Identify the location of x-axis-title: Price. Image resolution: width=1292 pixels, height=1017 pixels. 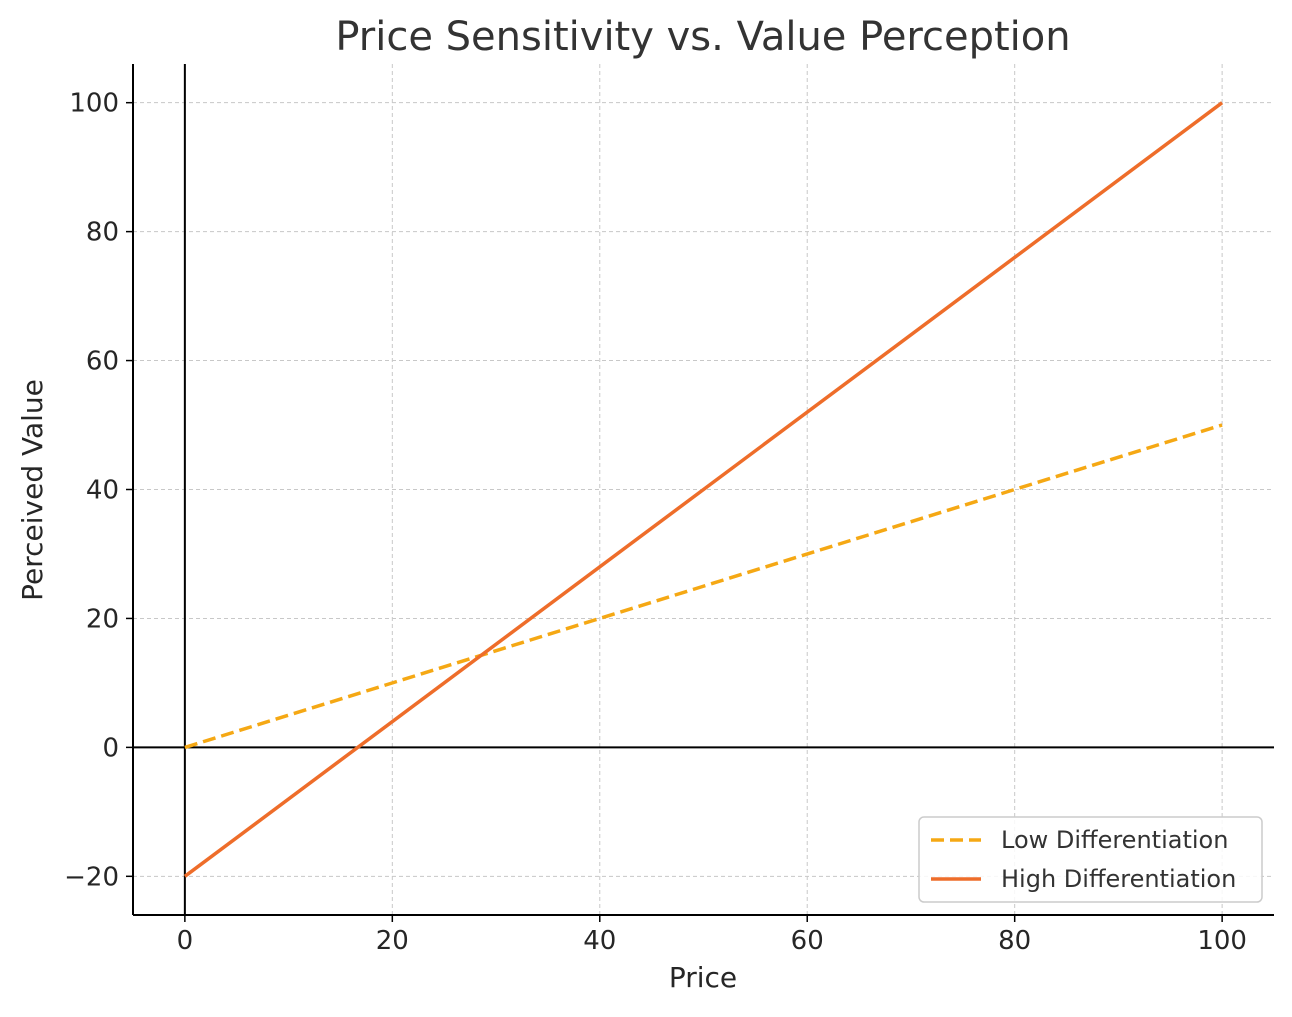
(703, 977).